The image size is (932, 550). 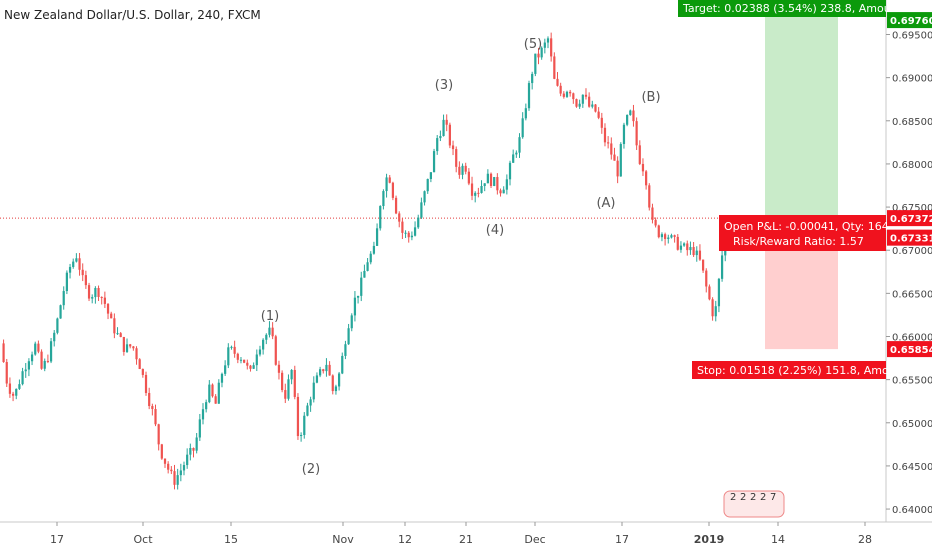 What do you see at coordinates (622, 539) in the screenshot?
I see `x-tick-label: 17` at bounding box center [622, 539].